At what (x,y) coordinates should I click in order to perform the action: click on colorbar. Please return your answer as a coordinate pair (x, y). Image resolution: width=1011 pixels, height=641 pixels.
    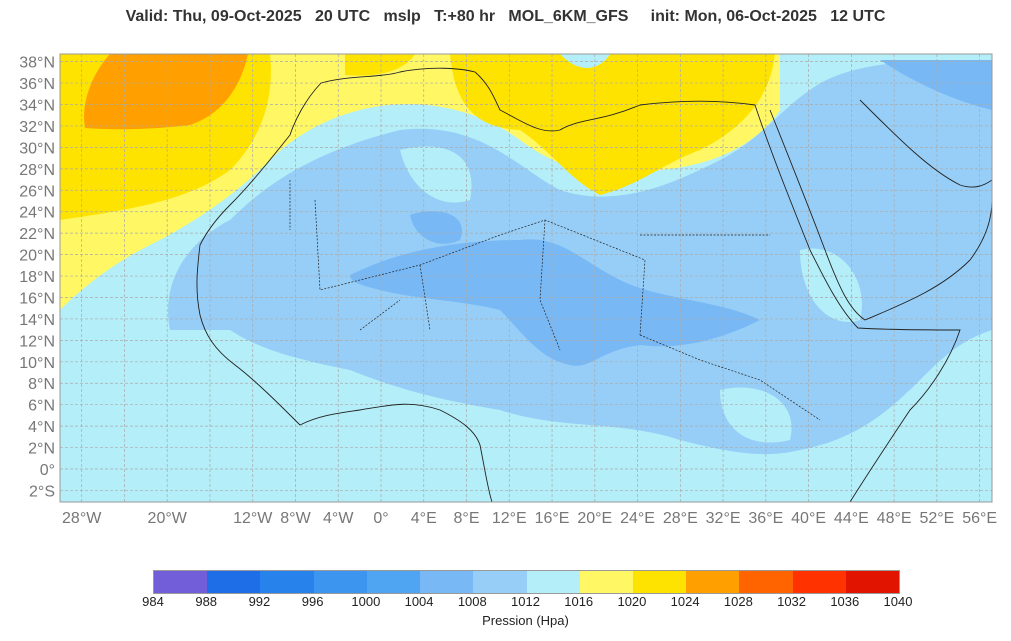
    Looking at the image, I should click on (526, 582).